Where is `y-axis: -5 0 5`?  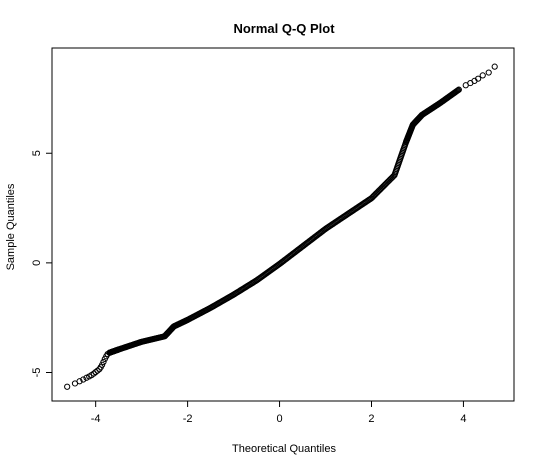
y-axis: -5 0 5 is located at coordinates (42, 264).